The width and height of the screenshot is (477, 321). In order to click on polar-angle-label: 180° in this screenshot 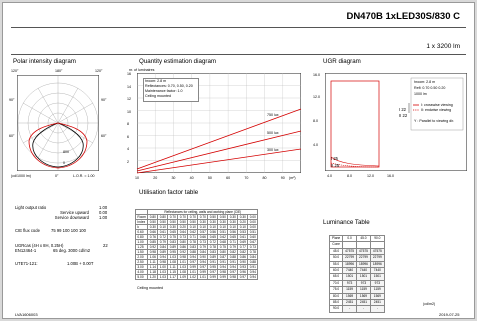, I will do `click(59, 71)`.